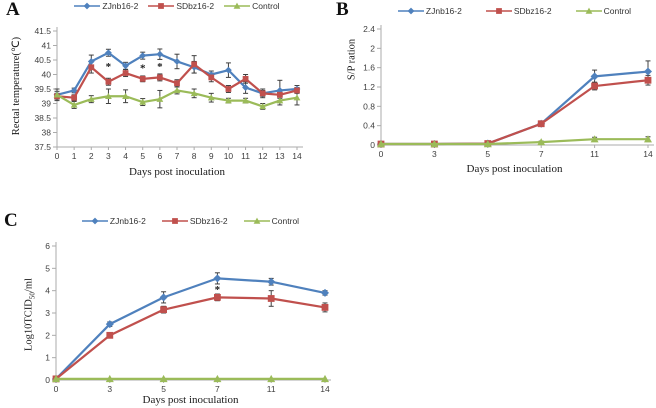 The width and height of the screenshot is (656, 408). What do you see at coordinates (47, 313) in the screenshot?
I see `y-tick-label: 3` at bounding box center [47, 313].